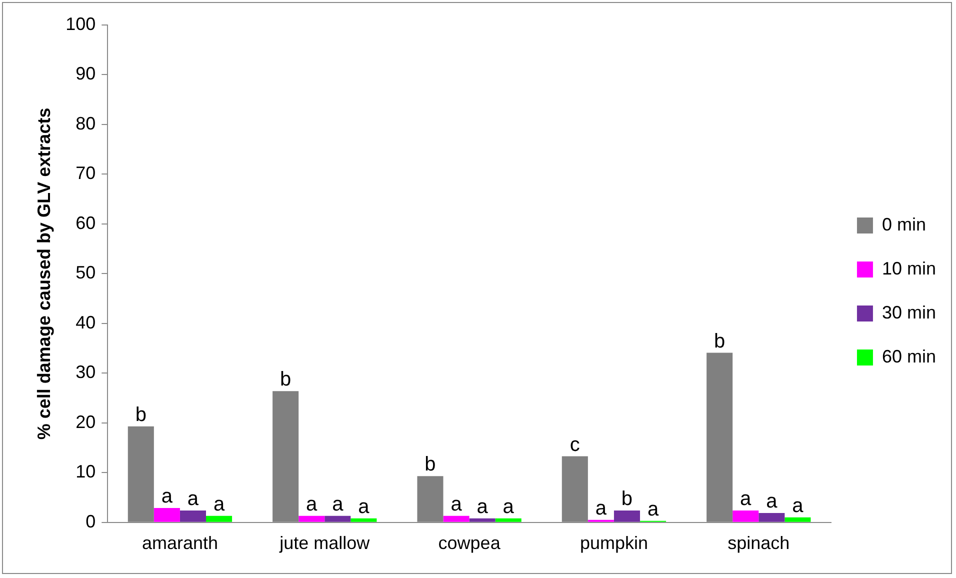 The height and width of the screenshot is (578, 956). Describe the element at coordinates (180, 543) in the screenshot. I see `x-tick-label: amaranth` at that location.